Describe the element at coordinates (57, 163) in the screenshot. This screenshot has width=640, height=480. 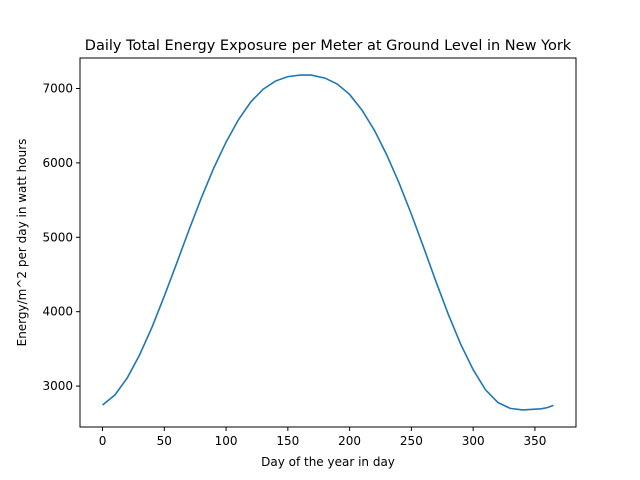
I see `y-tick-label: 6000` at that location.